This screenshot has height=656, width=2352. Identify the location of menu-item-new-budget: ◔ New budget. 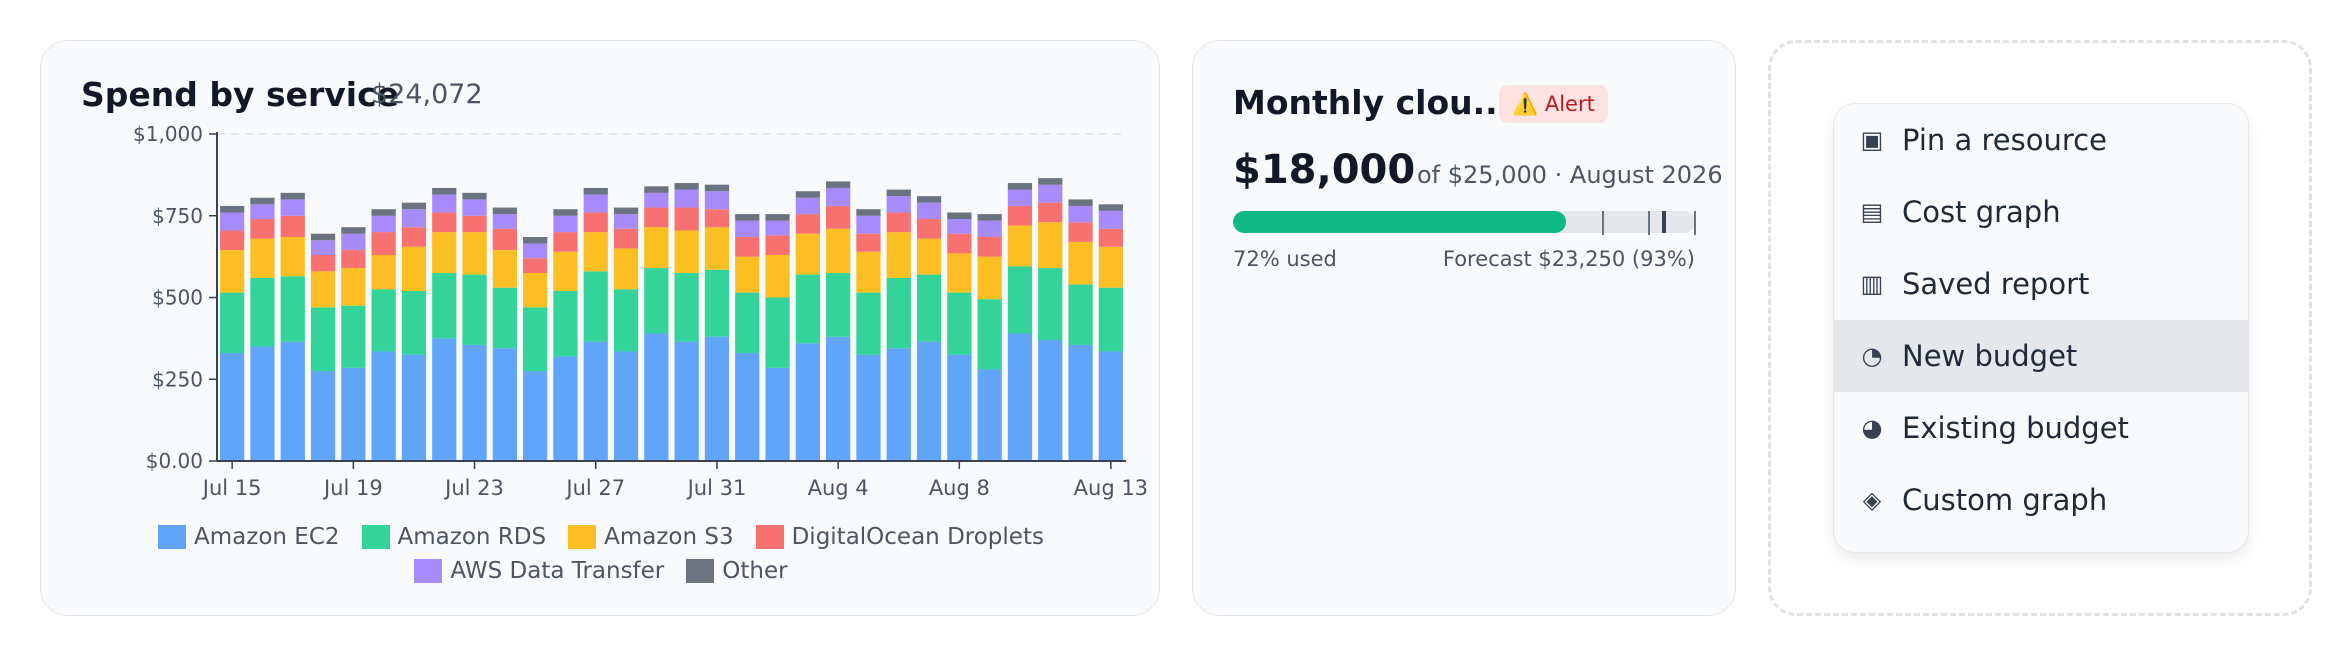
(2041, 356).